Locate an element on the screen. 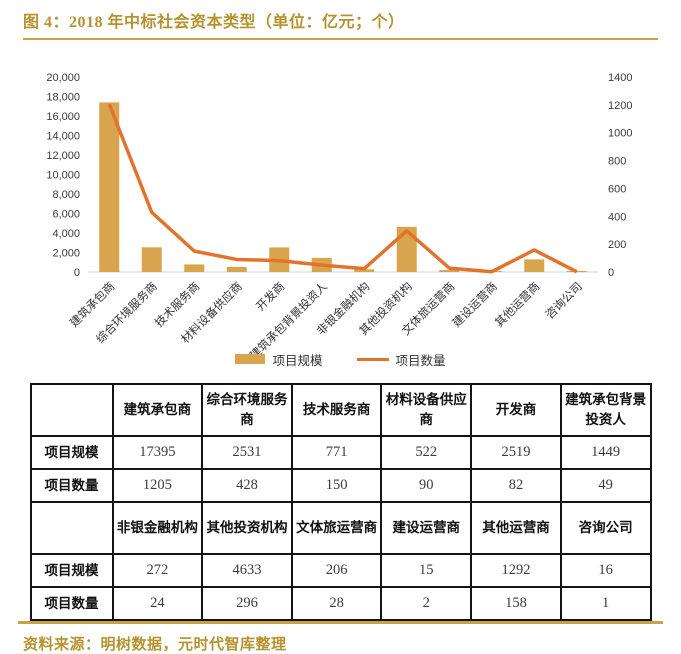  table-column-header: 建筑承包背景投资人 is located at coordinates (605, 410).